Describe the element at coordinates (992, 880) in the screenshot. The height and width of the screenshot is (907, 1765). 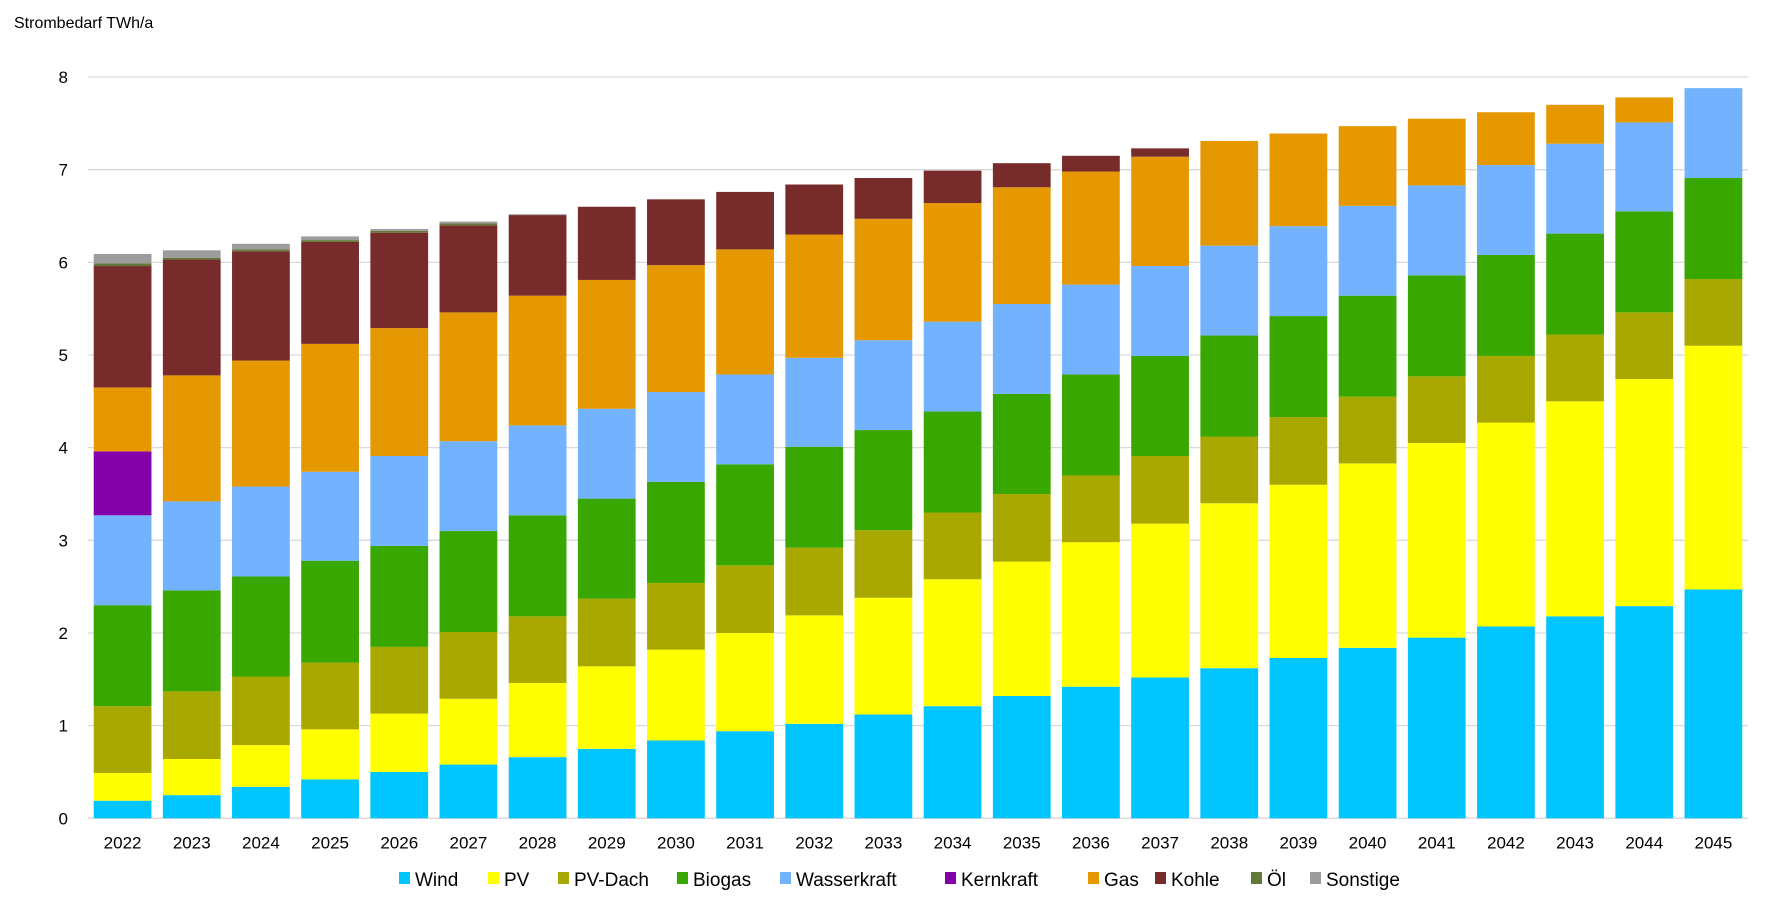
I see `legend-item-kernkraft: Kernkraft` at that location.